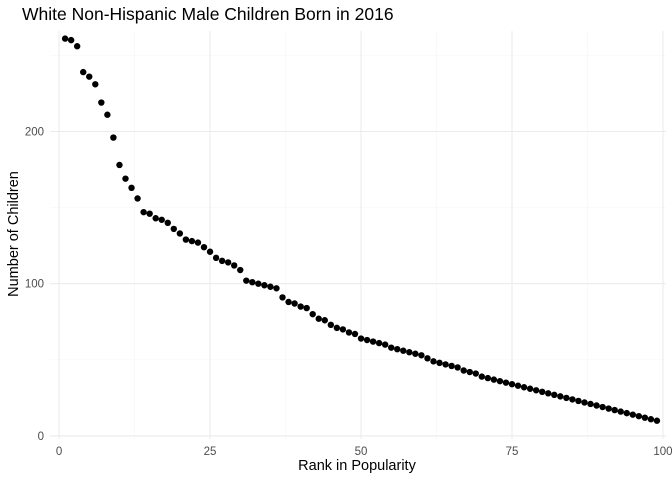 This screenshot has height=480, width=672. Describe the element at coordinates (34, 132) in the screenshot. I see `y-tick-label: 200` at that location.